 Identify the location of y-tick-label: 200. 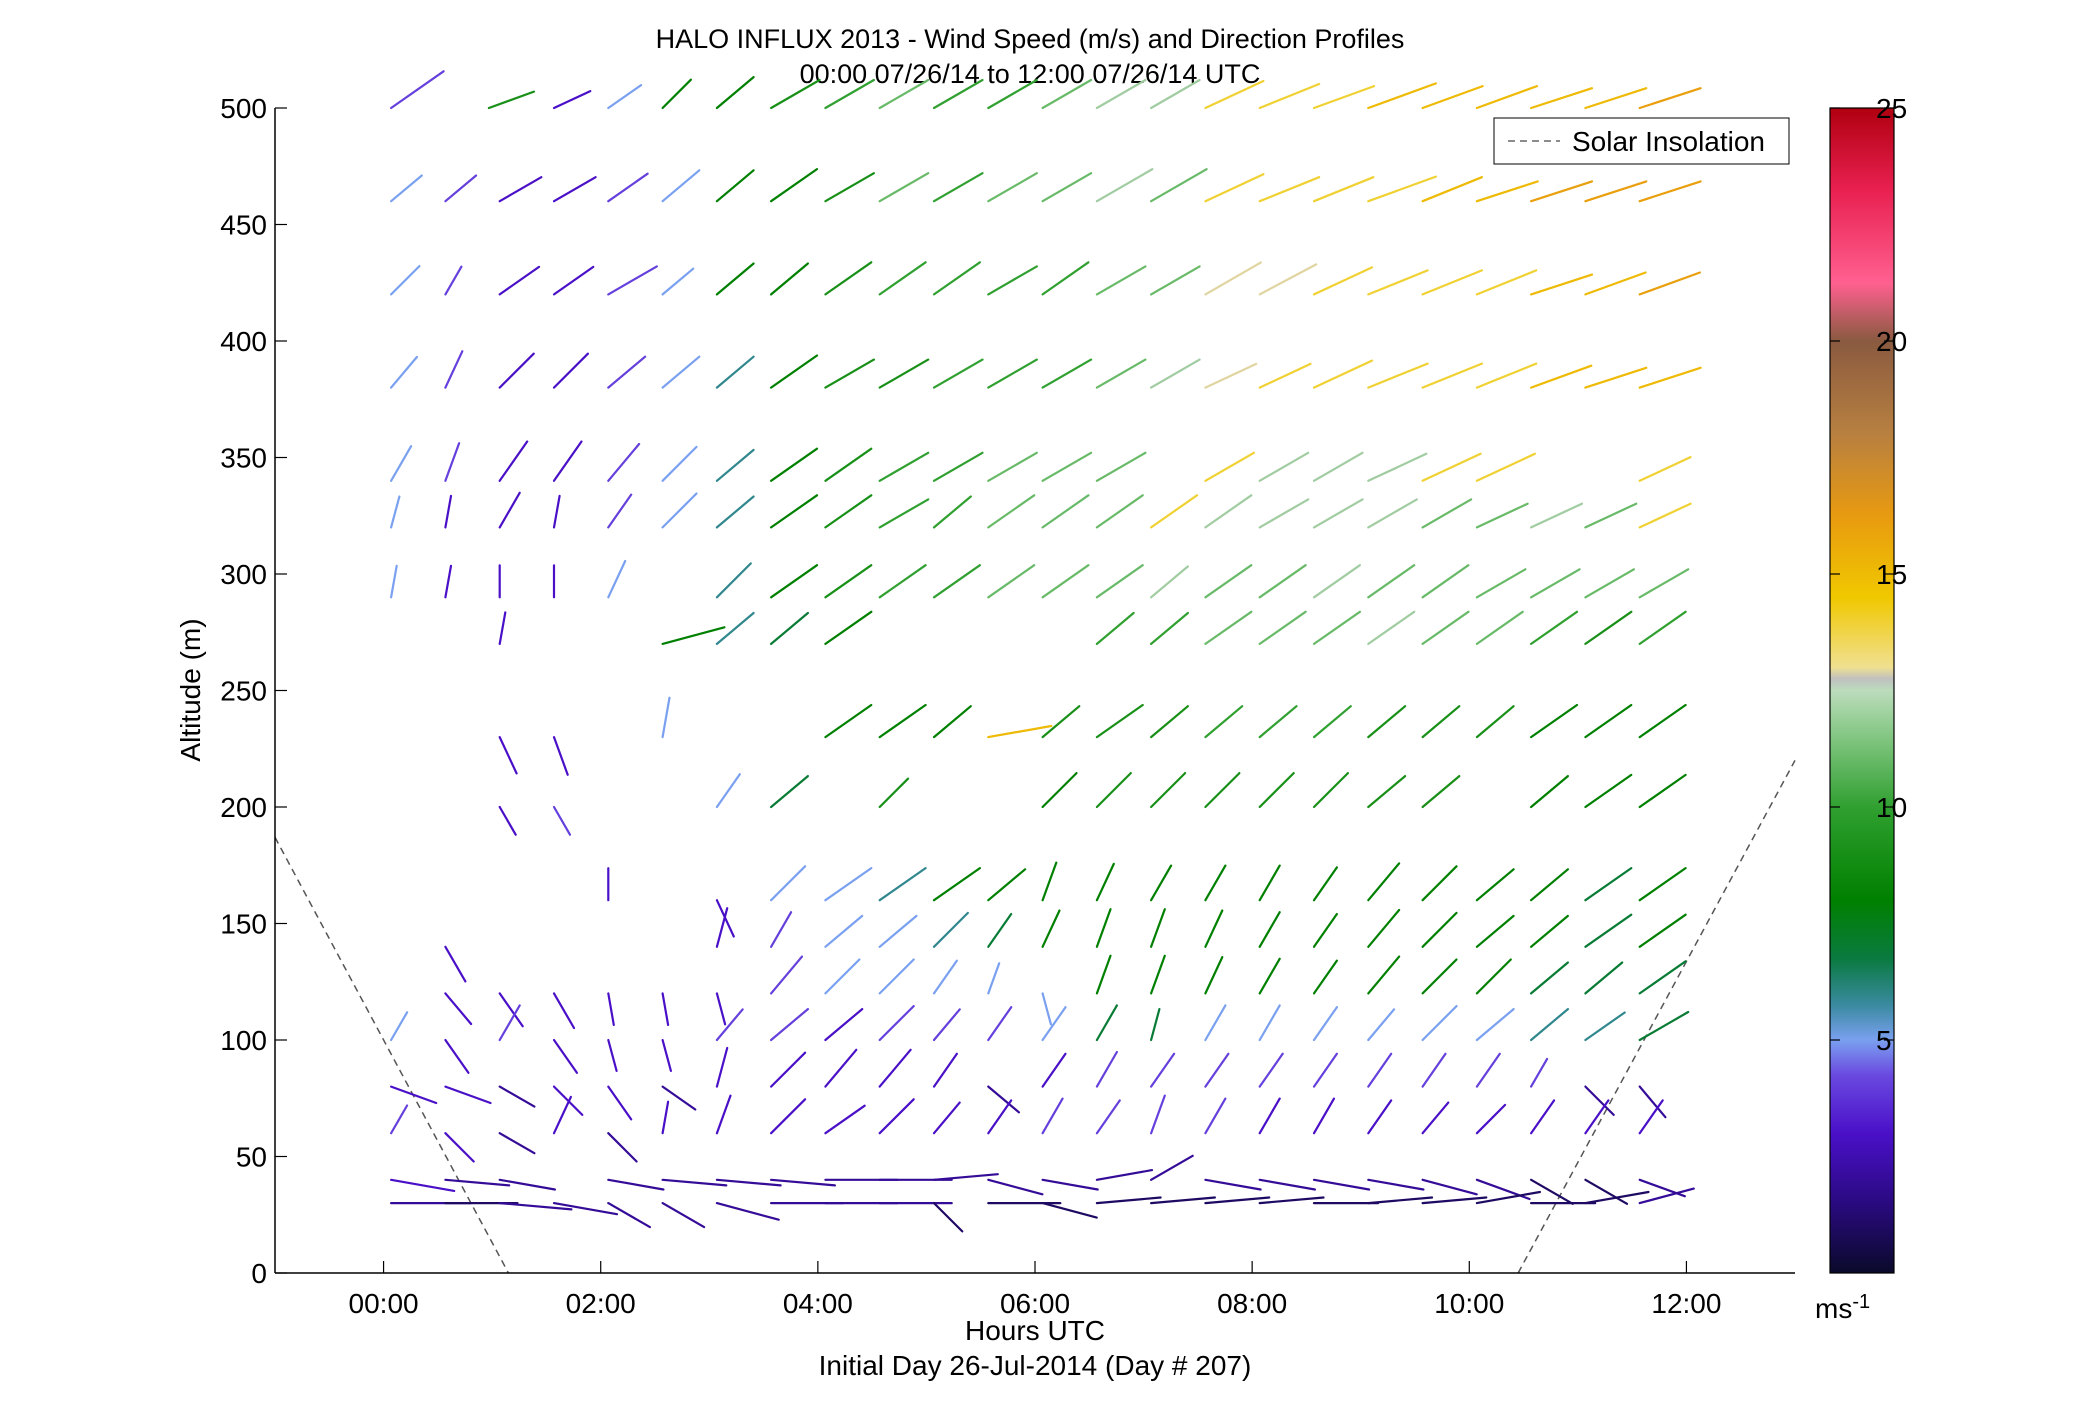
(243, 807).